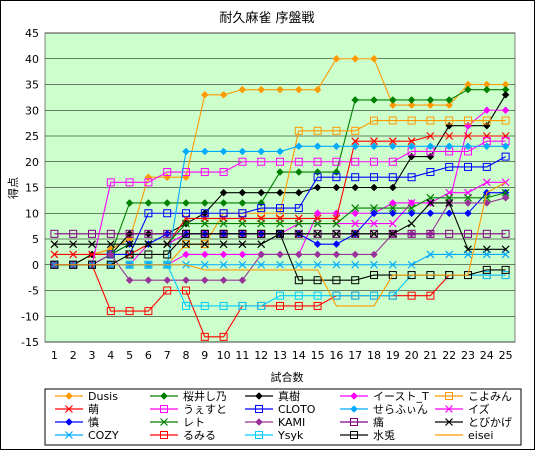  I want to click on legend-entry: こよみん, so click(473, 396).